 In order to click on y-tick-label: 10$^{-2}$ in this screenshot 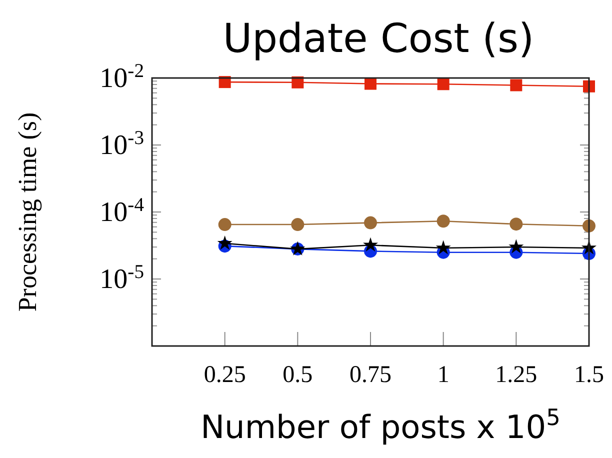, I will do `click(122, 77)`.